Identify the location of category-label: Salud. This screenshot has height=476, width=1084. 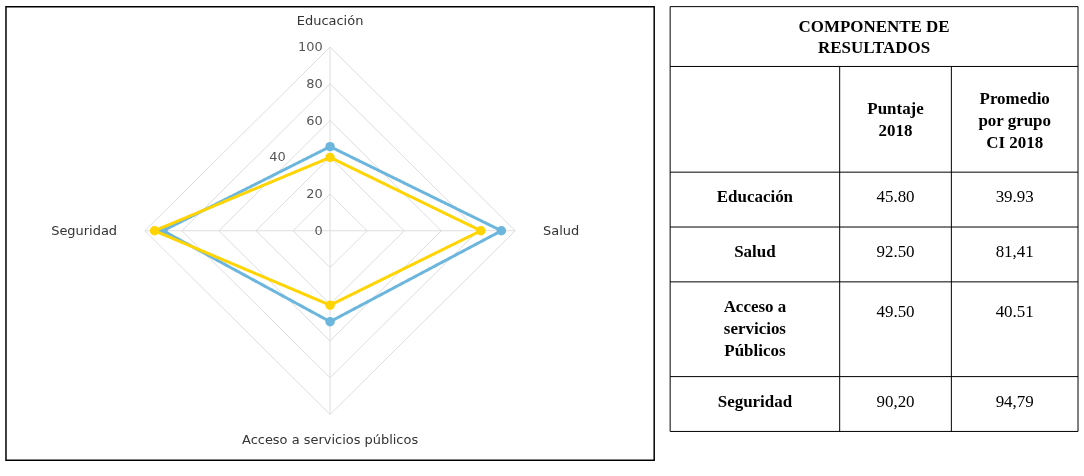
(755, 251).